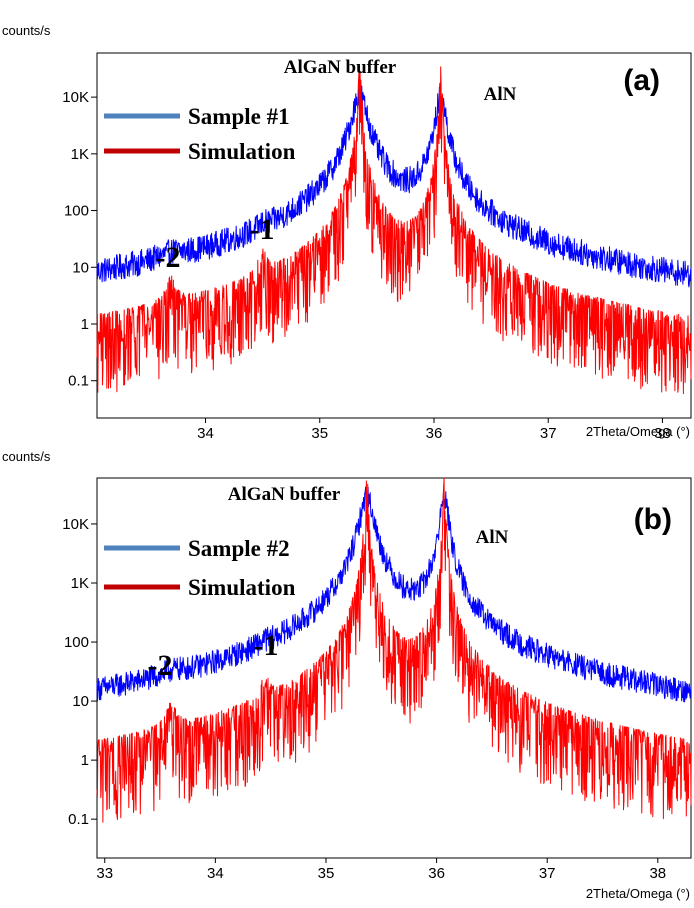 This screenshot has height=908, width=694. I want to click on x-axis-label-b: 2Theta/Omega (°), so click(638, 893).